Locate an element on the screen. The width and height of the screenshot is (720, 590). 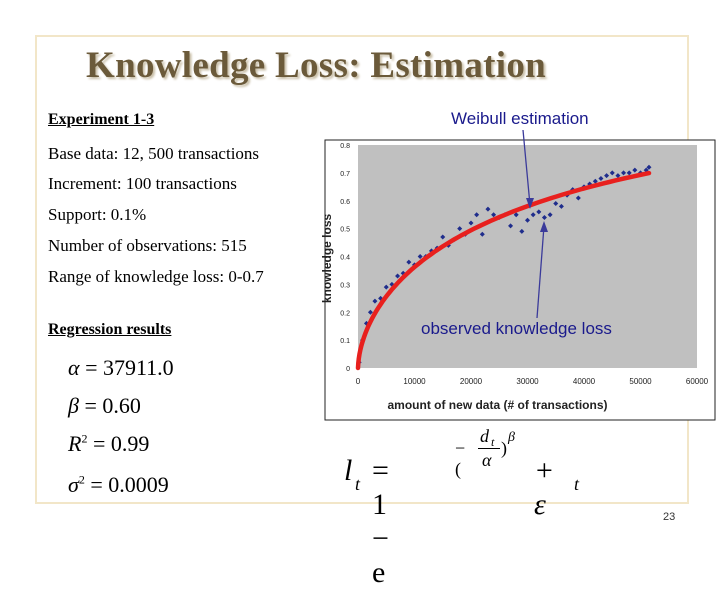
x-tick-label: 0 is located at coordinates (358, 381).